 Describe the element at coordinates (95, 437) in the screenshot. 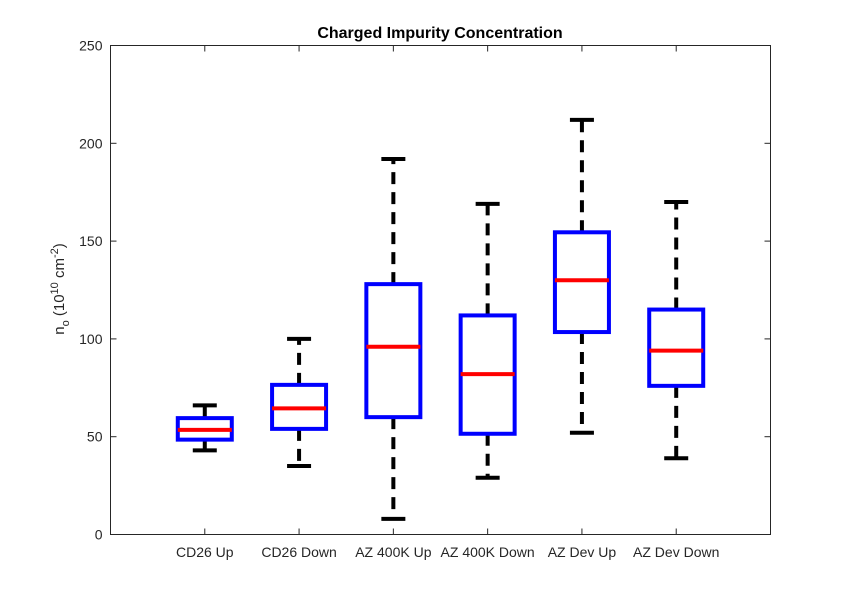

I see `y-tick-label: 50` at that location.